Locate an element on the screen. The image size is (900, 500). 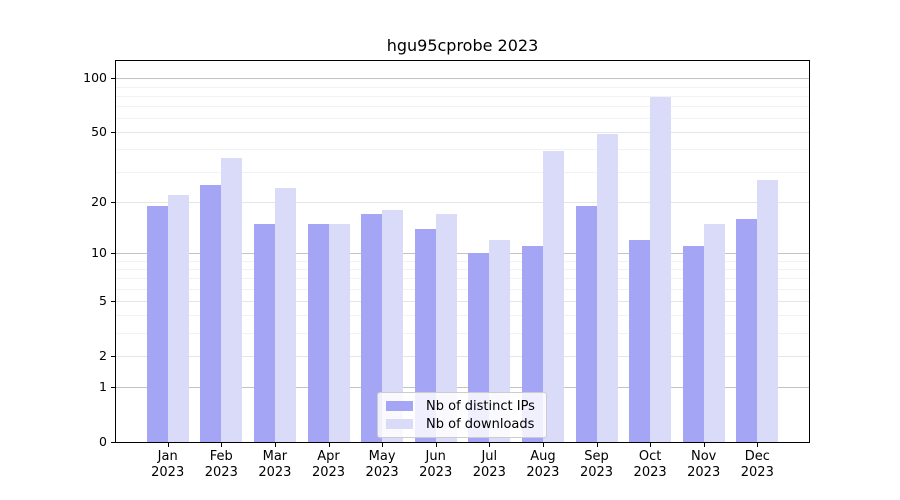
bar-ips-mar is located at coordinates (264, 332).